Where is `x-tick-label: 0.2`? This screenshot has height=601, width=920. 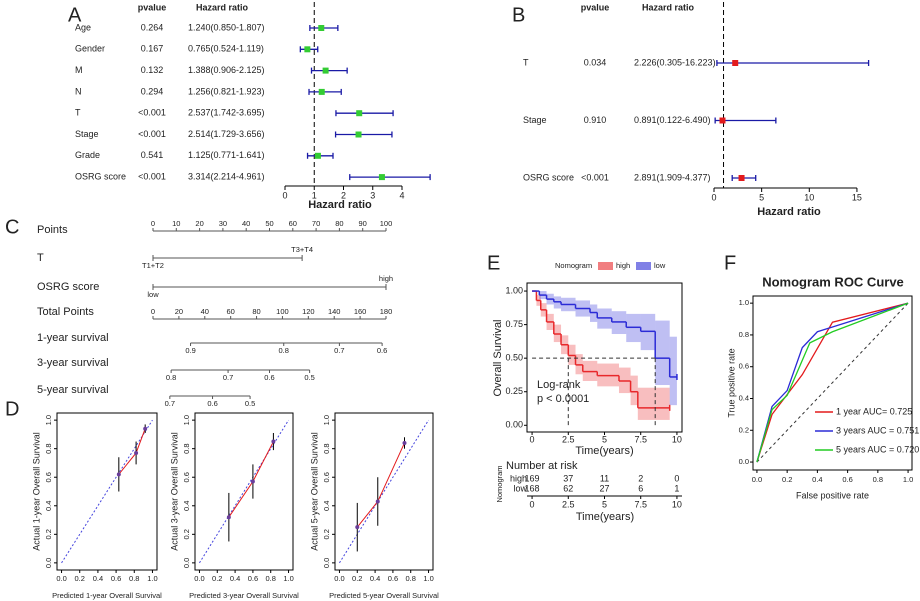 x-tick-label: 0.2 is located at coordinates (787, 479).